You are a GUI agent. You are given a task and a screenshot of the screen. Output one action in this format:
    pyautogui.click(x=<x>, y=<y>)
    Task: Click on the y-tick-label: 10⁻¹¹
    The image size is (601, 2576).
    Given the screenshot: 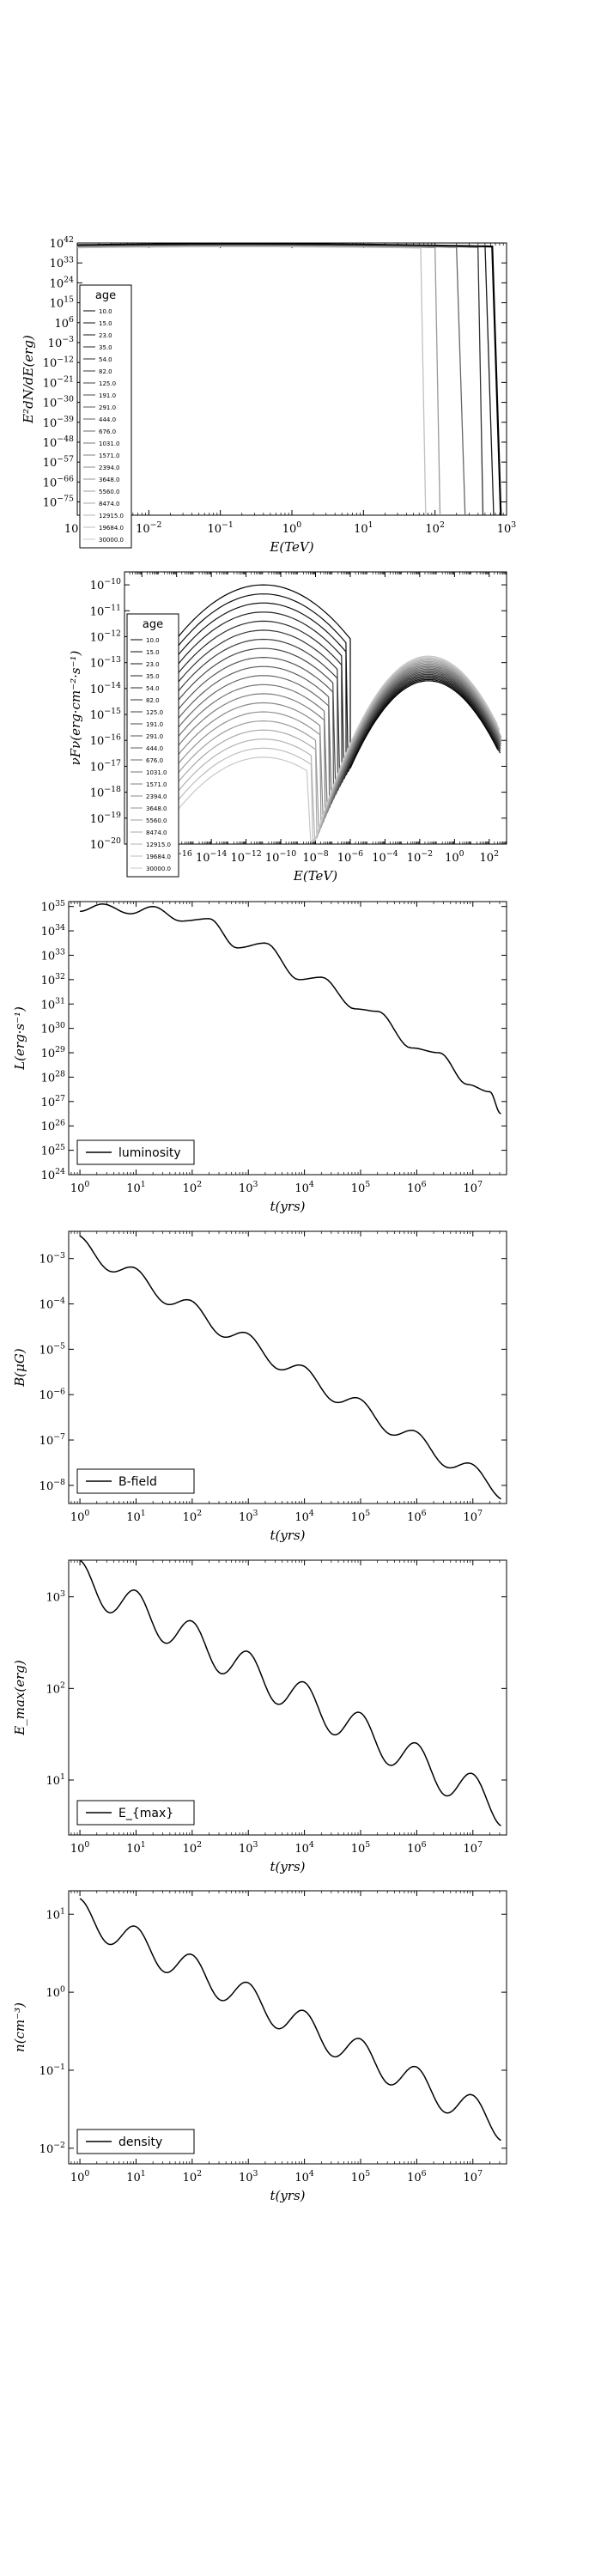 What is the action you would take?
    pyautogui.click(x=106, y=610)
    